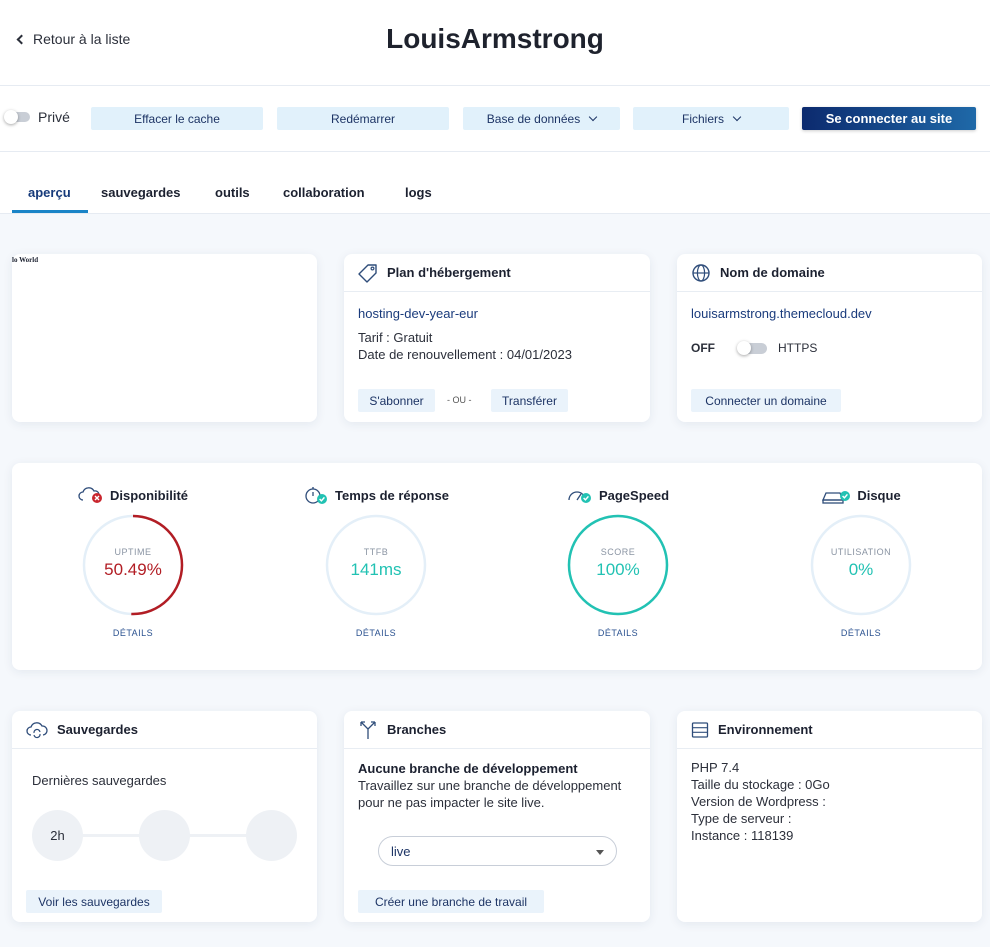  What do you see at coordinates (497, 730) in the screenshot?
I see `branches-card-header: Branches` at bounding box center [497, 730].